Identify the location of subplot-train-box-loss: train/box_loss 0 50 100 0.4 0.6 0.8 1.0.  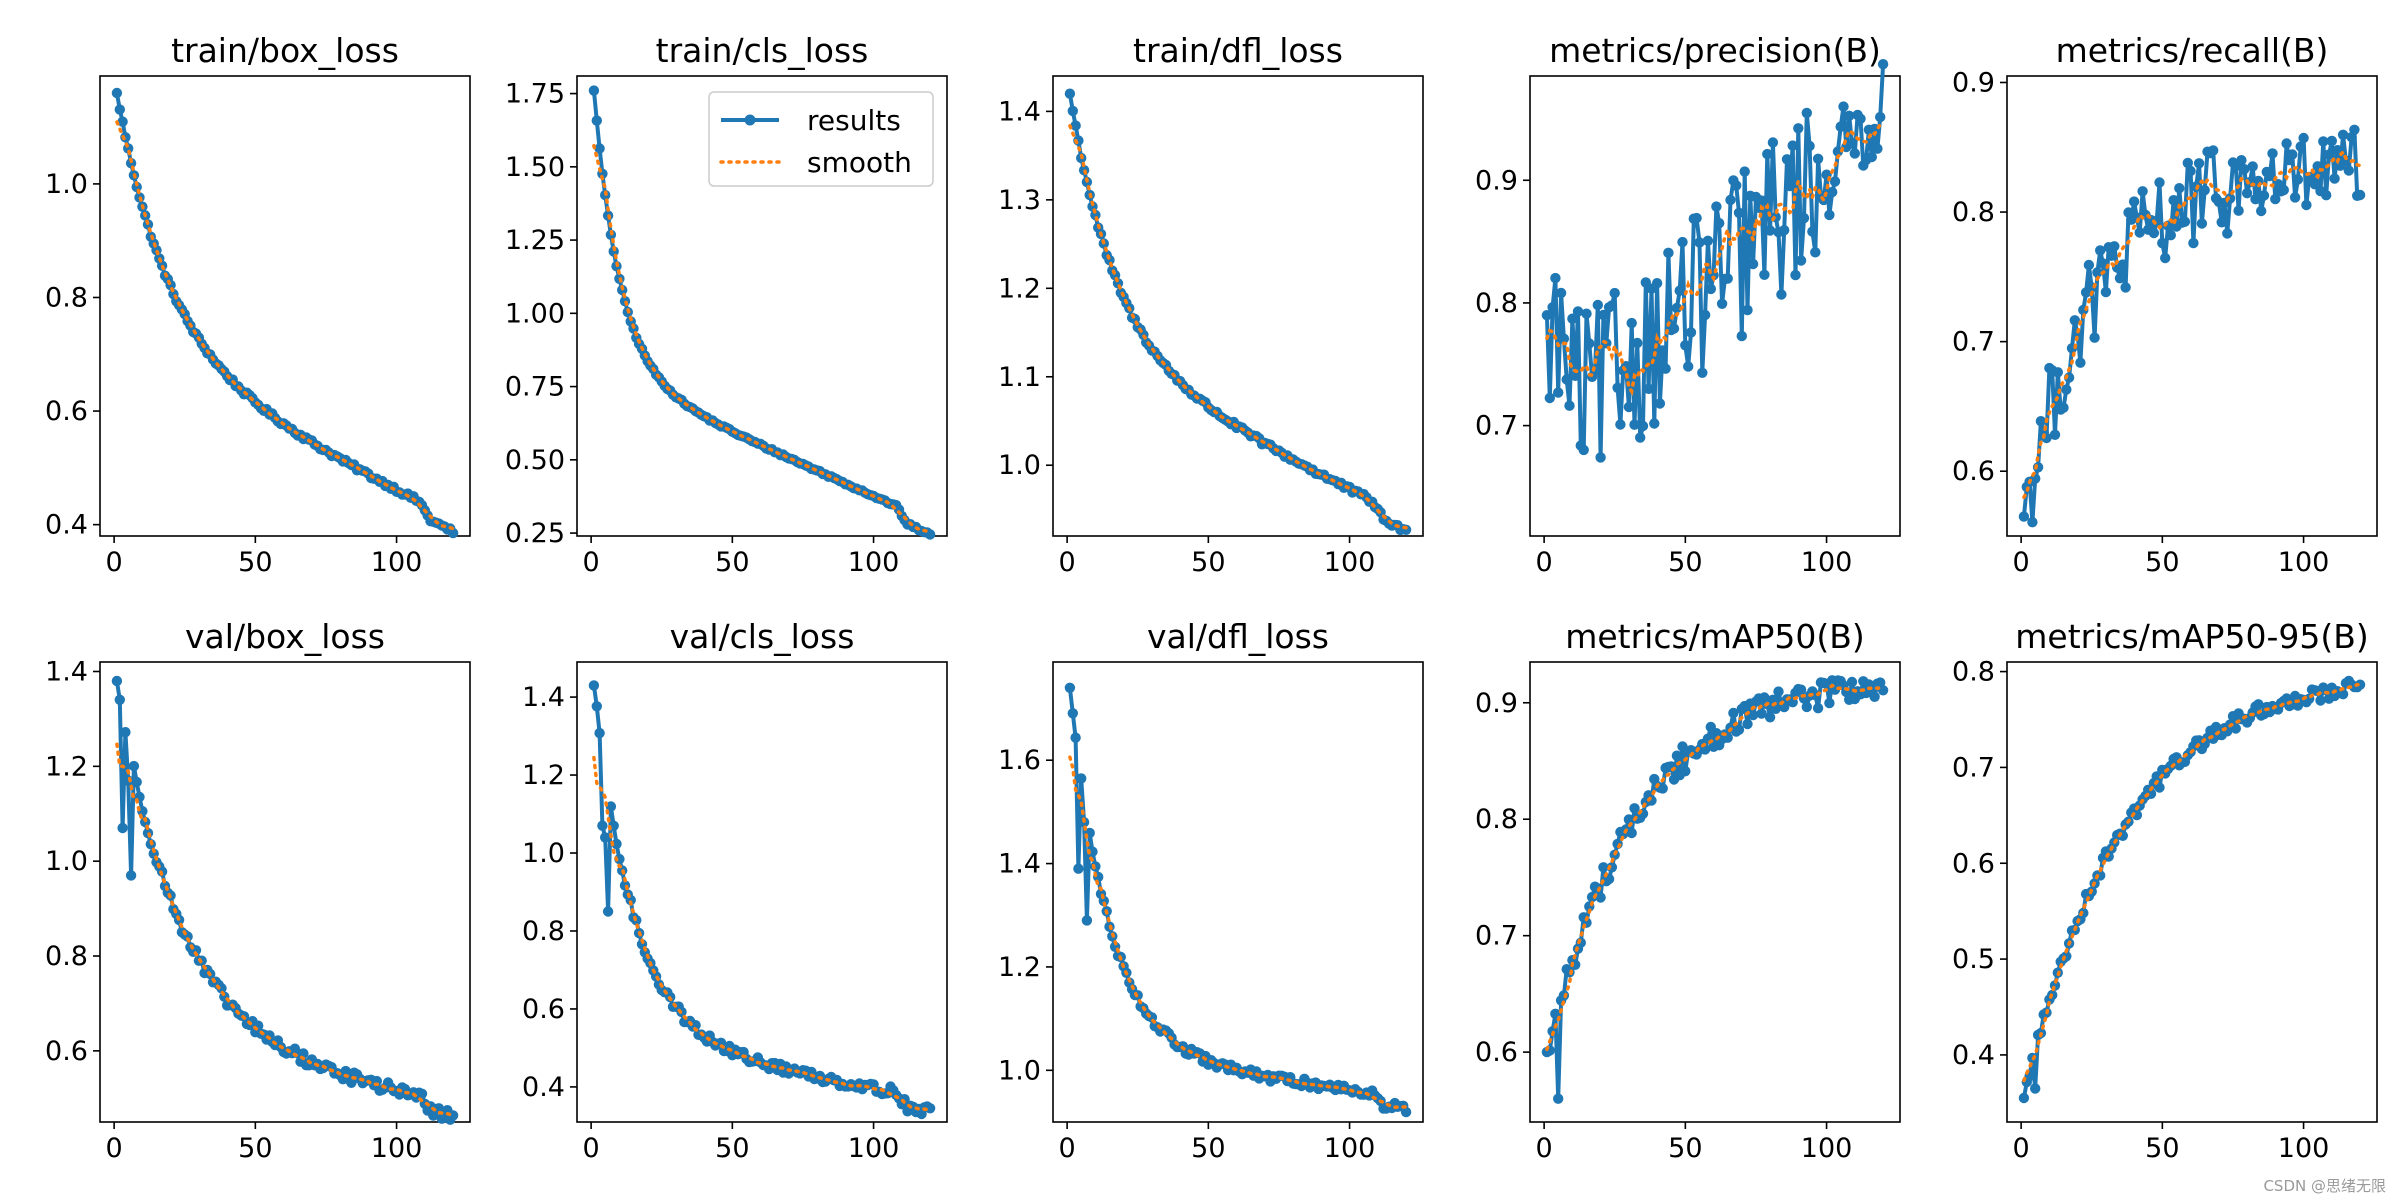
(258, 304).